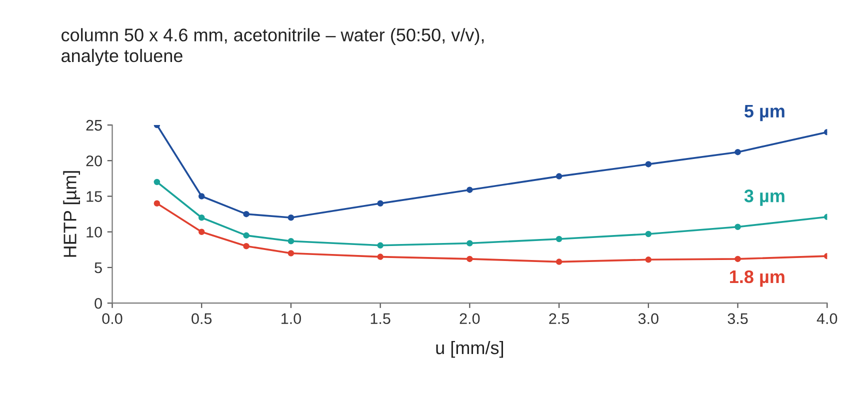  I want to click on series-label: 3 µm, so click(764, 198).